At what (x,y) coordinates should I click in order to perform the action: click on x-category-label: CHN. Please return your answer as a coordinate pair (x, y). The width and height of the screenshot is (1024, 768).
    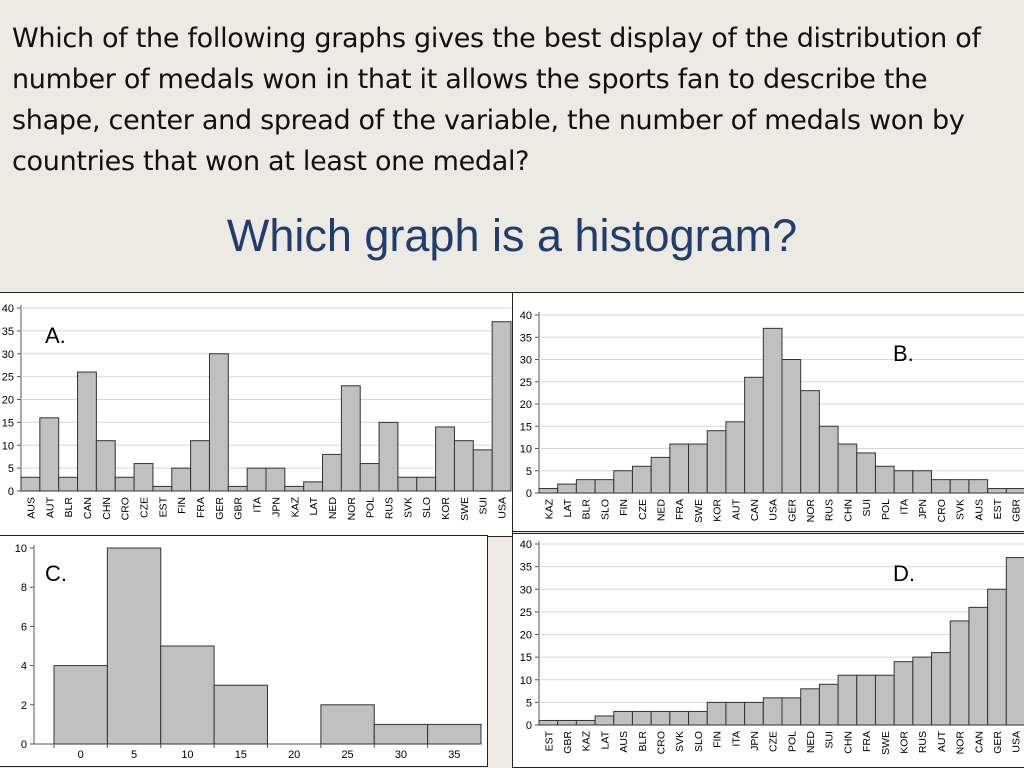
    Looking at the image, I should click on (107, 508).